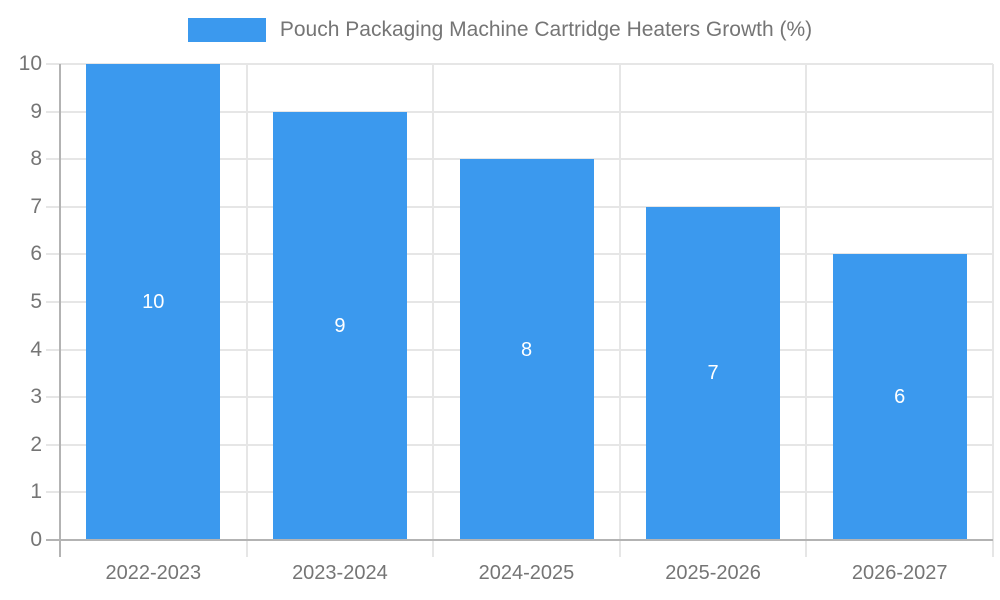 The image size is (1000, 600). I want to click on y-axis-tick-label: 7, so click(36, 206).